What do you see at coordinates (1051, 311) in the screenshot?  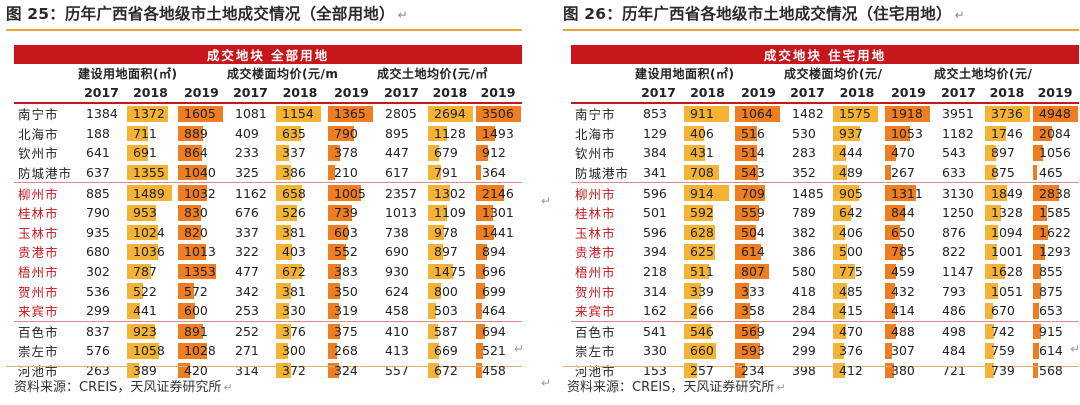 I see `cell-number: 653` at bounding box center [1051, 311].